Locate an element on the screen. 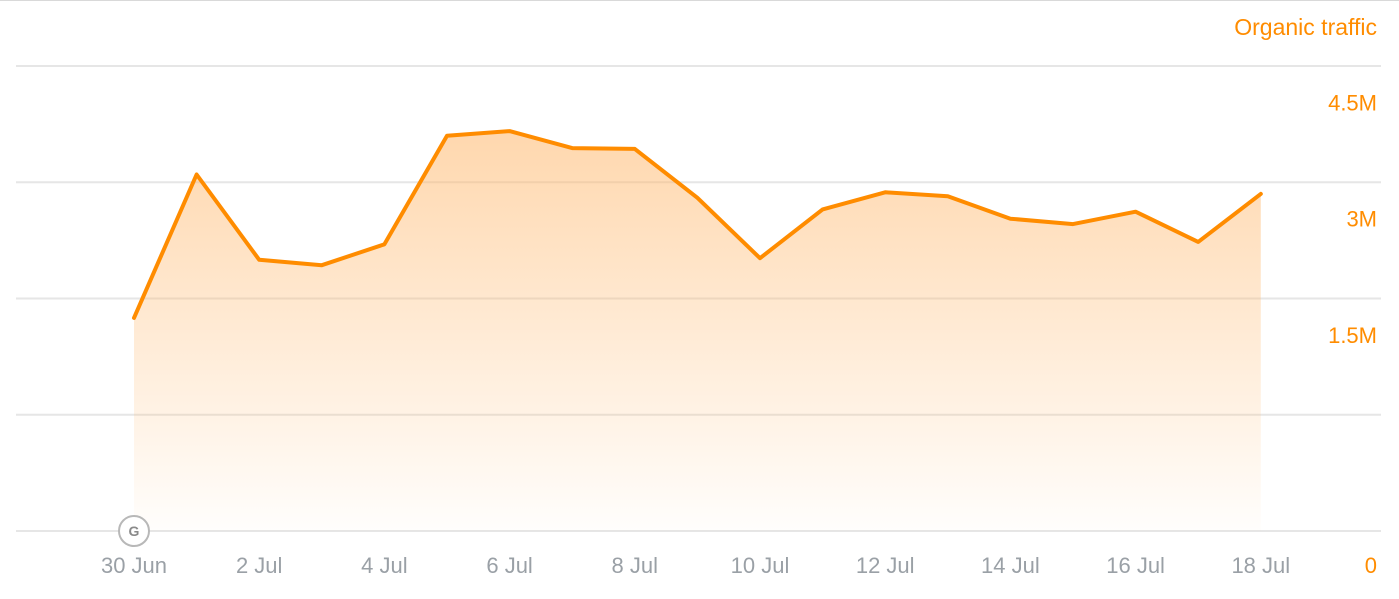 This screenshot has height=599, width=1399. google-update-icon: G is located at coordinates (134, 531).